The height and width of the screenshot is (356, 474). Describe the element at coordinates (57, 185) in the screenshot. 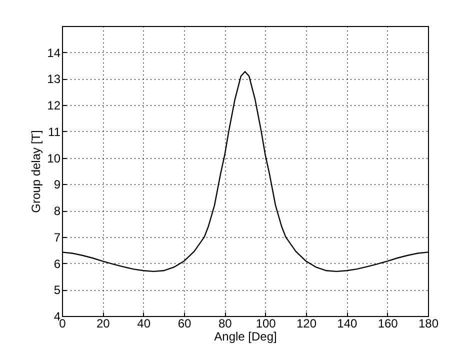

I see `y-tick-label: 9` at that location.